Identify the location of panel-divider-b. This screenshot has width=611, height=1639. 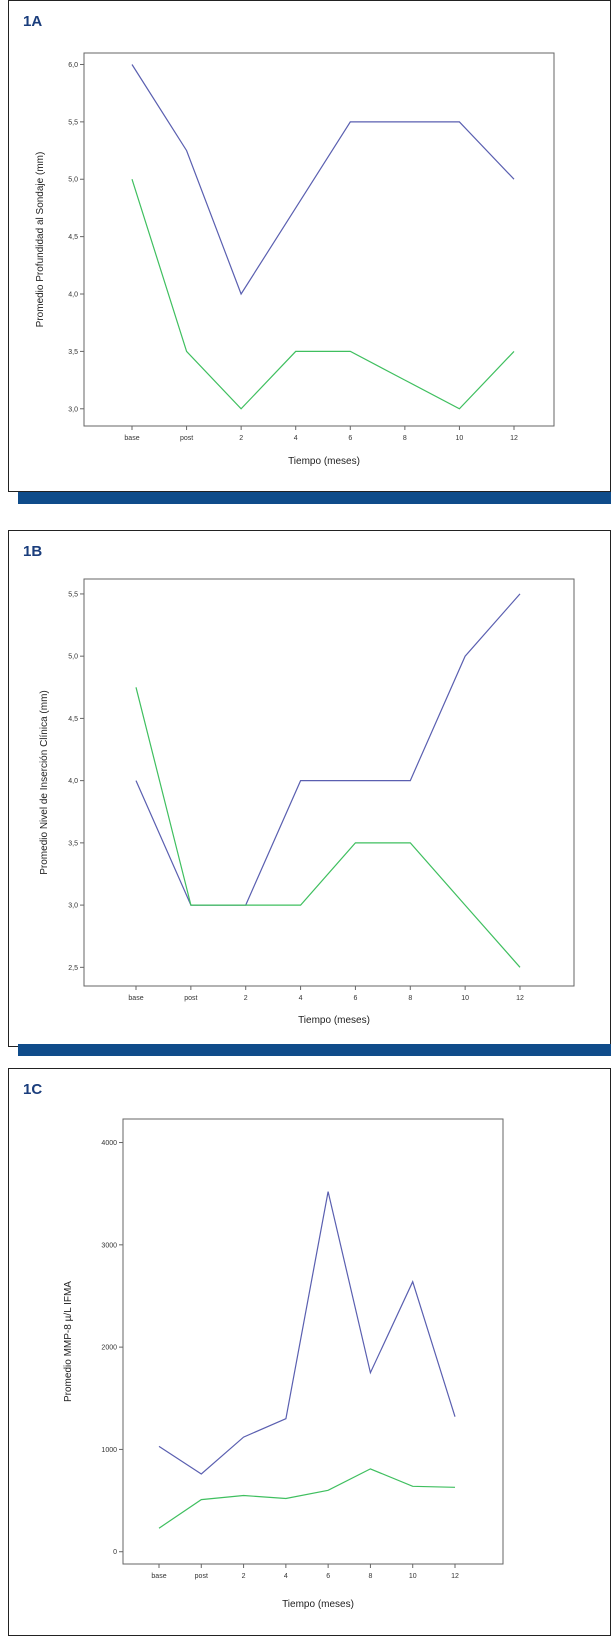
(314, 1050).